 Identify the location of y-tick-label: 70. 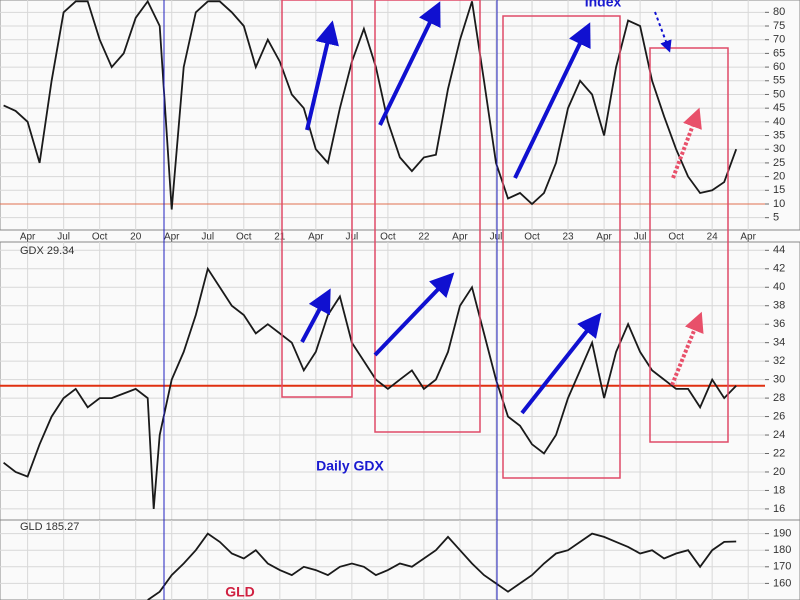
(779, 40).